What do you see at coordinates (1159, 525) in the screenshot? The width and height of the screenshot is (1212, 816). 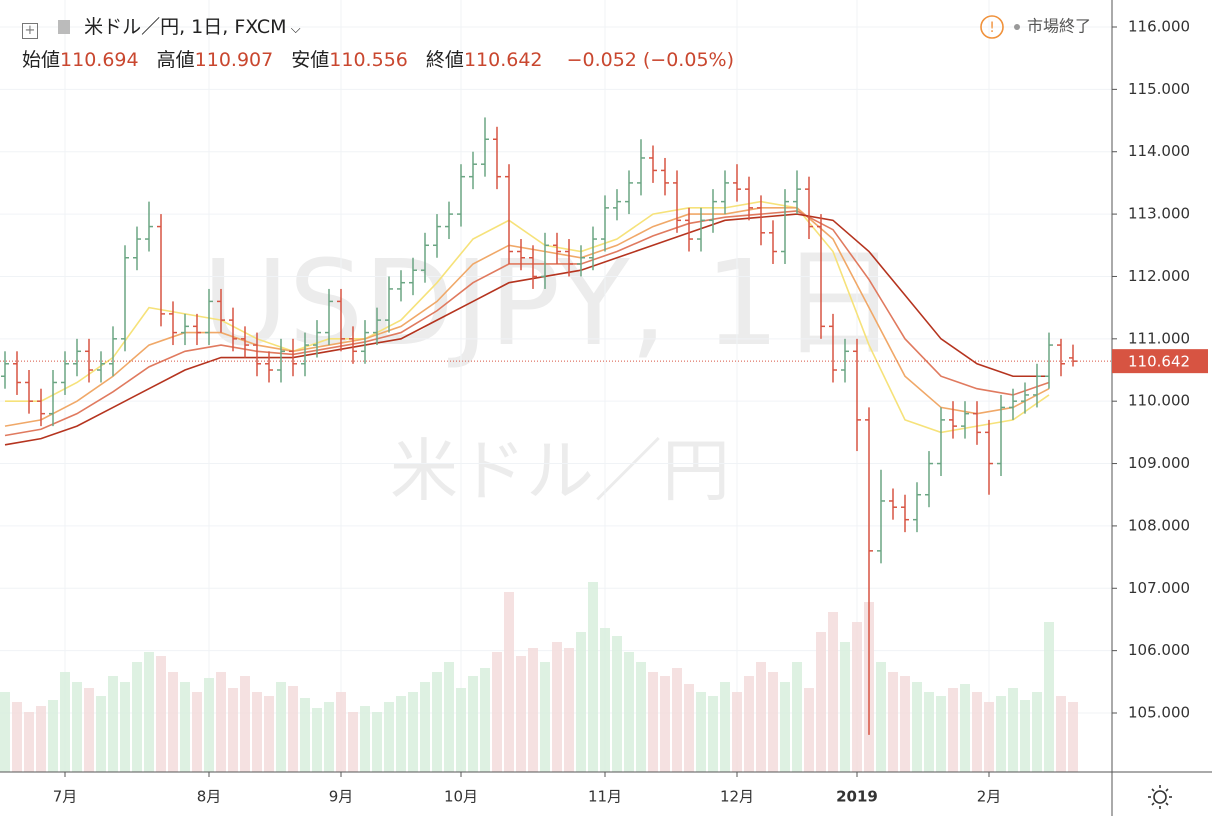 I see `y-tick-label: 108.000` at bounding box center [1159, 525].